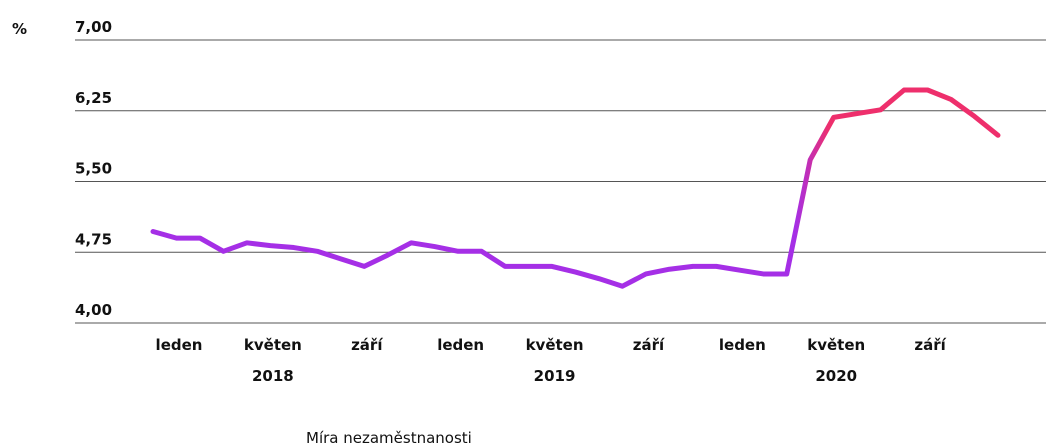 Image resolution: width=1046 pixels, height=448 pixels. I want to click on year-label: 2018, so click(273, 376).